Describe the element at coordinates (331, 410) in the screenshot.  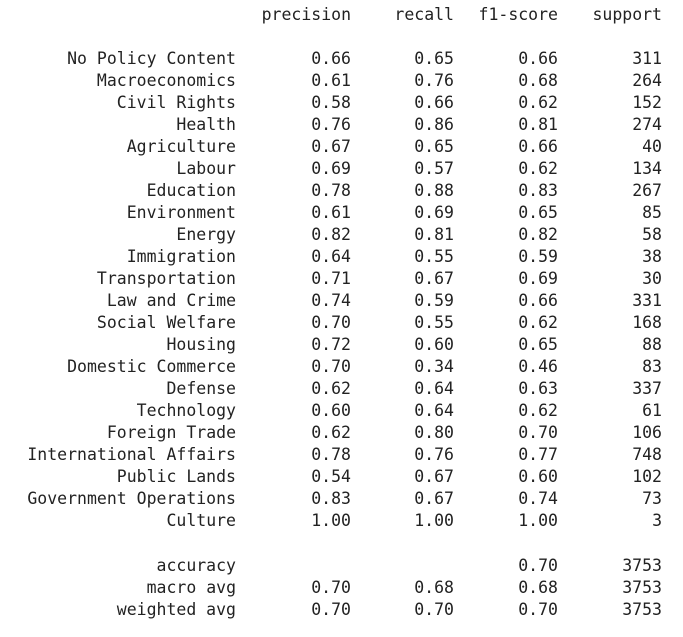
I see `precision-value: 0.60` at that location.